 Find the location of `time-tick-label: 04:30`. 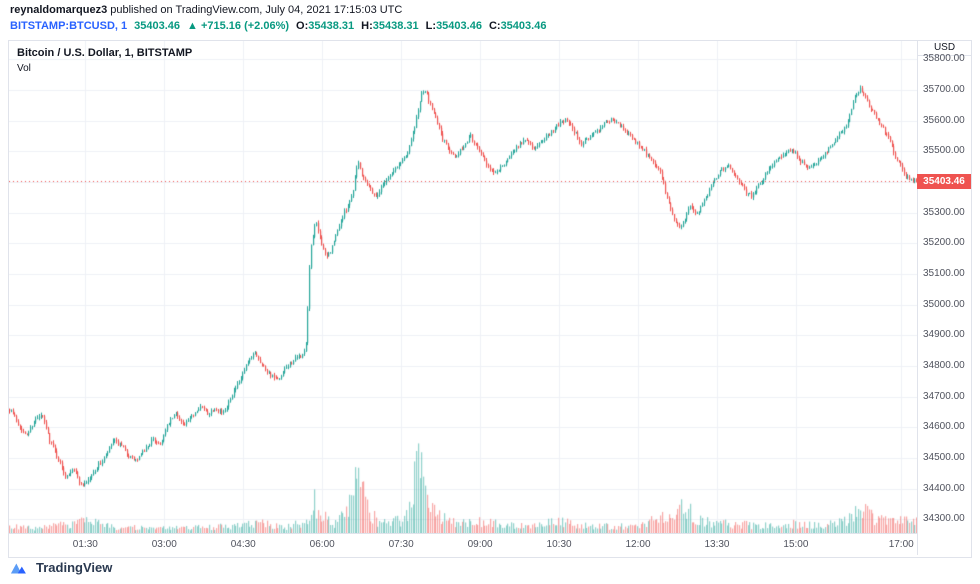

time-tick-label: 04:30 is located at coordinates (243, 544).